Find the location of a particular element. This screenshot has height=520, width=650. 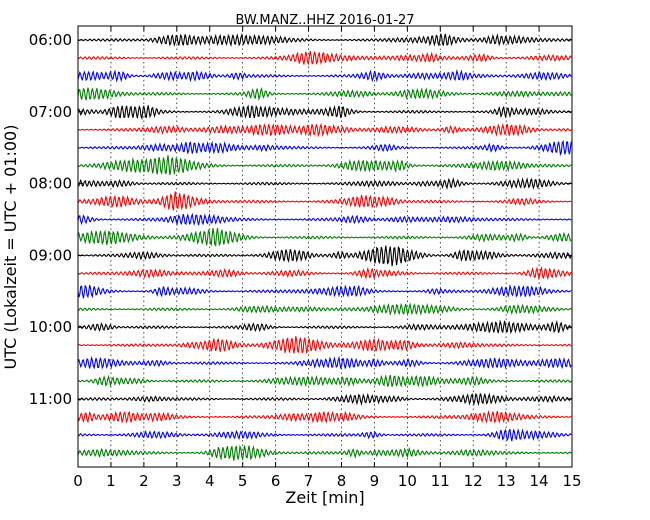

y-tick-label: 06:00 is located at coordinates (50, 40).